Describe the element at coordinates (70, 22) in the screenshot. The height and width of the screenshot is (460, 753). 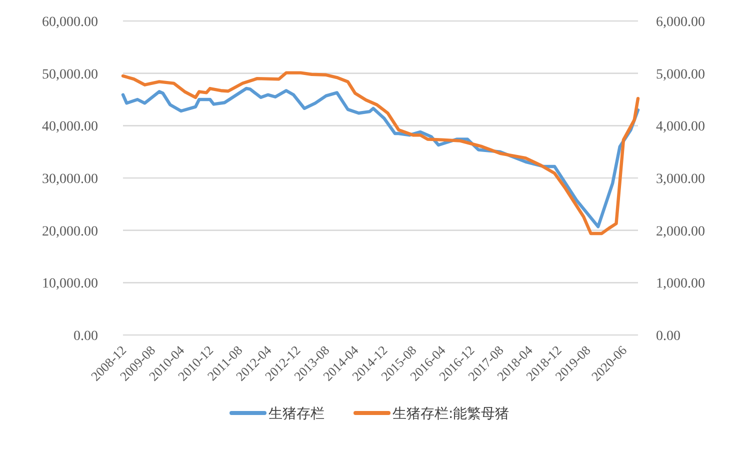
I see `y-tick-label: 60,000.00` at that location.